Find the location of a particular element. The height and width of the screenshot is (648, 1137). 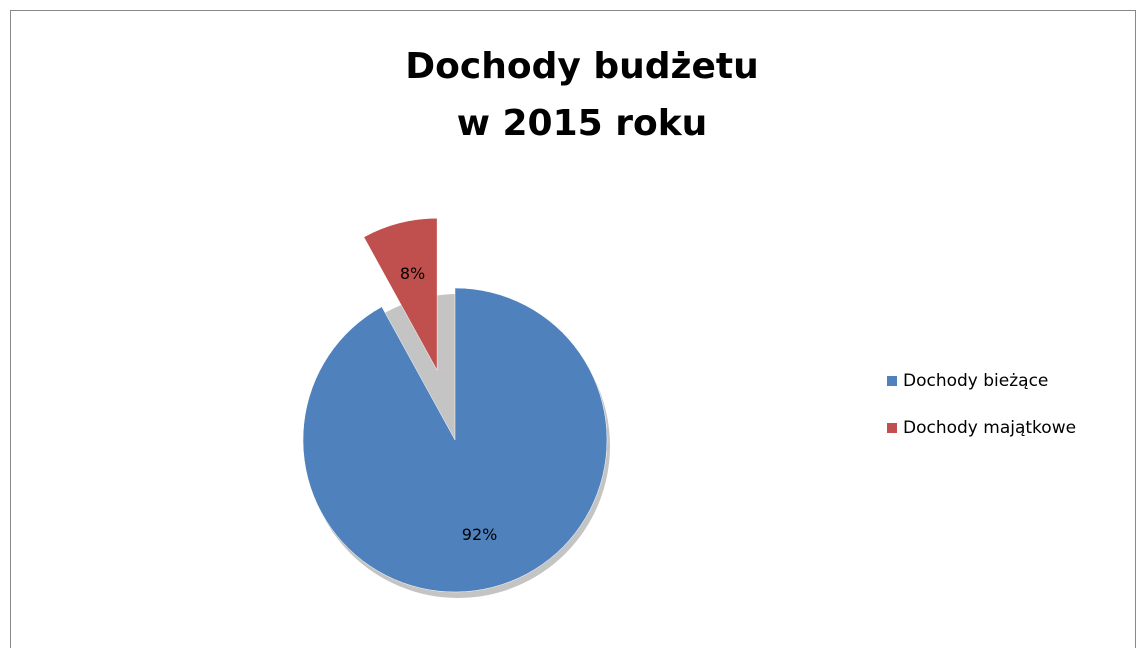

legend-label: Dochody majątkowe is located at coordinates (989, 428).